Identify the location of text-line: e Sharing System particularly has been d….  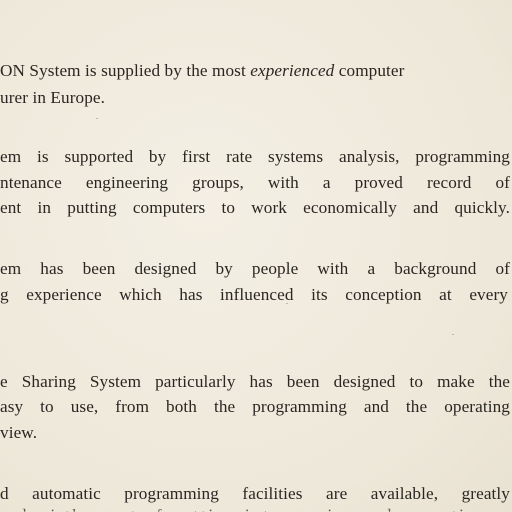
(255, 382).